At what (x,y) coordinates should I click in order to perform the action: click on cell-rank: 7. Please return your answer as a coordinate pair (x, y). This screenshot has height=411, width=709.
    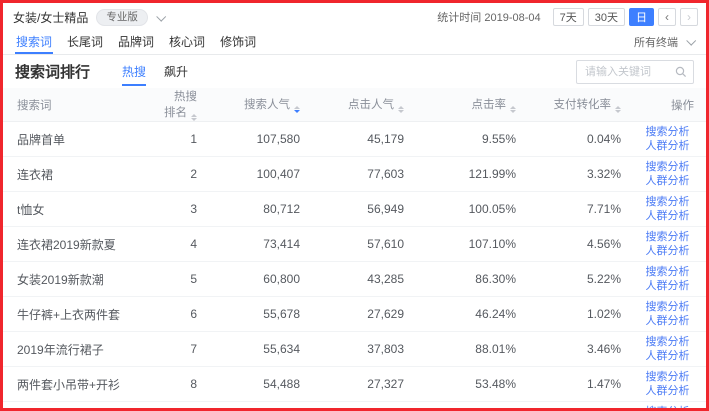
    Looking at the image, I should click on (189, 349).